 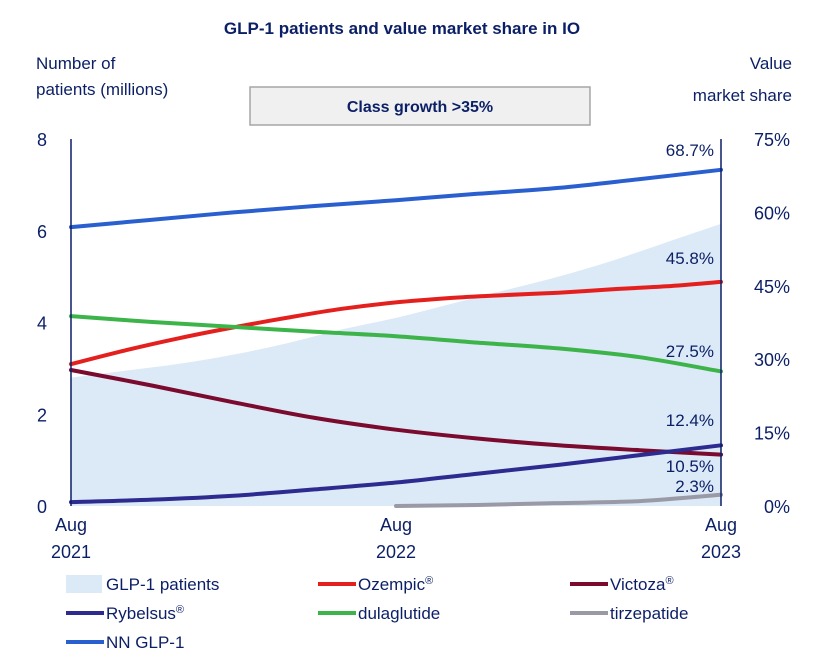 I want to click on left-tick-label: 0, so click(x=42, y=507).